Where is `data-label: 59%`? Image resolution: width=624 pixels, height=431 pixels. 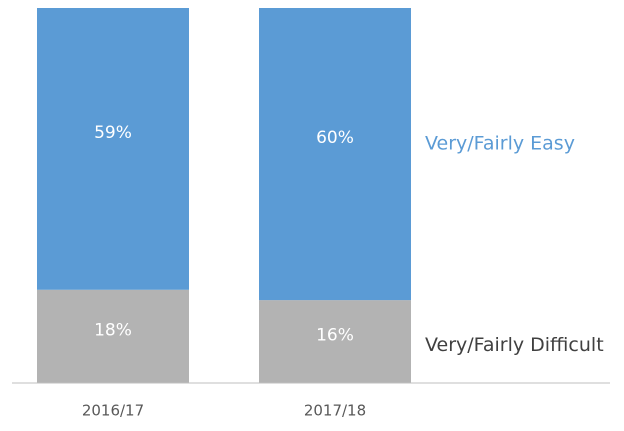 data-label: 59% is located at coordinates (113, 133).